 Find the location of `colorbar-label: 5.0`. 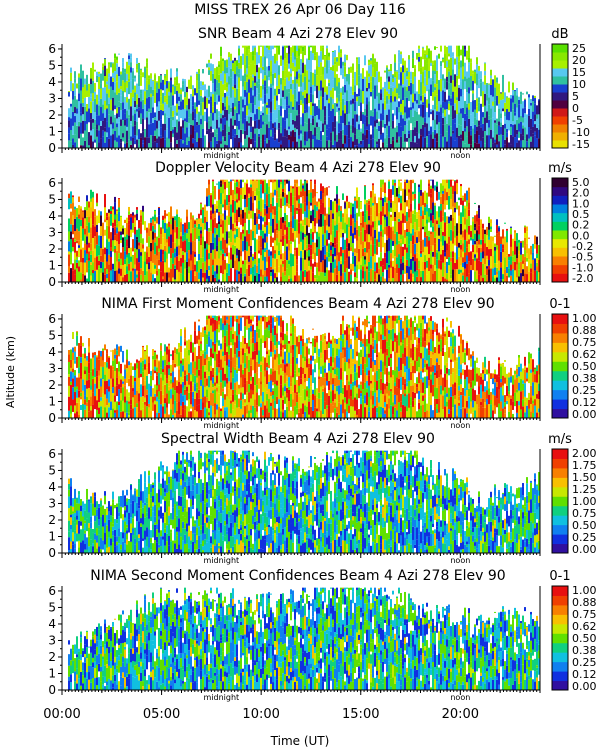

colorbar-label: 5.0 is located at coordinates (581, 182).